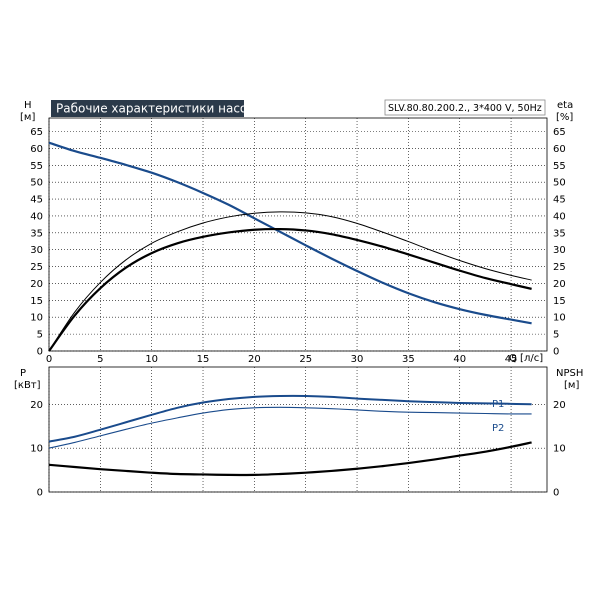 The image size is (600, 600). What do you see at coordinates (36, 318) in the screenshot?
I see `y-left-tick-label: 10` at bounding box center [36, 318].